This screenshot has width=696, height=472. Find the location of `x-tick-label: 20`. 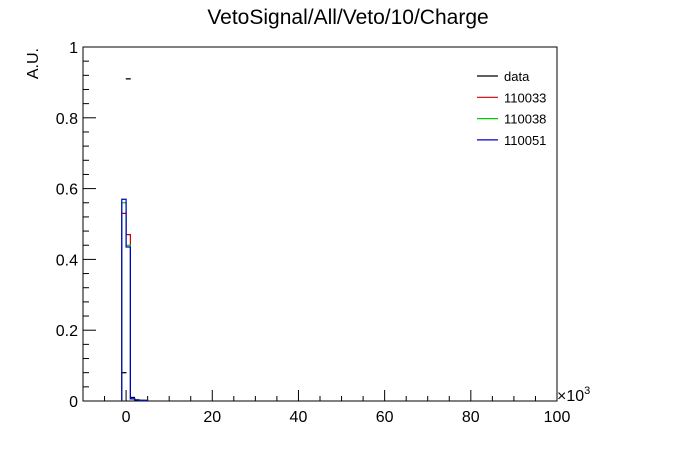

x-tick-label: 20 is located at coordinates (212, 417).